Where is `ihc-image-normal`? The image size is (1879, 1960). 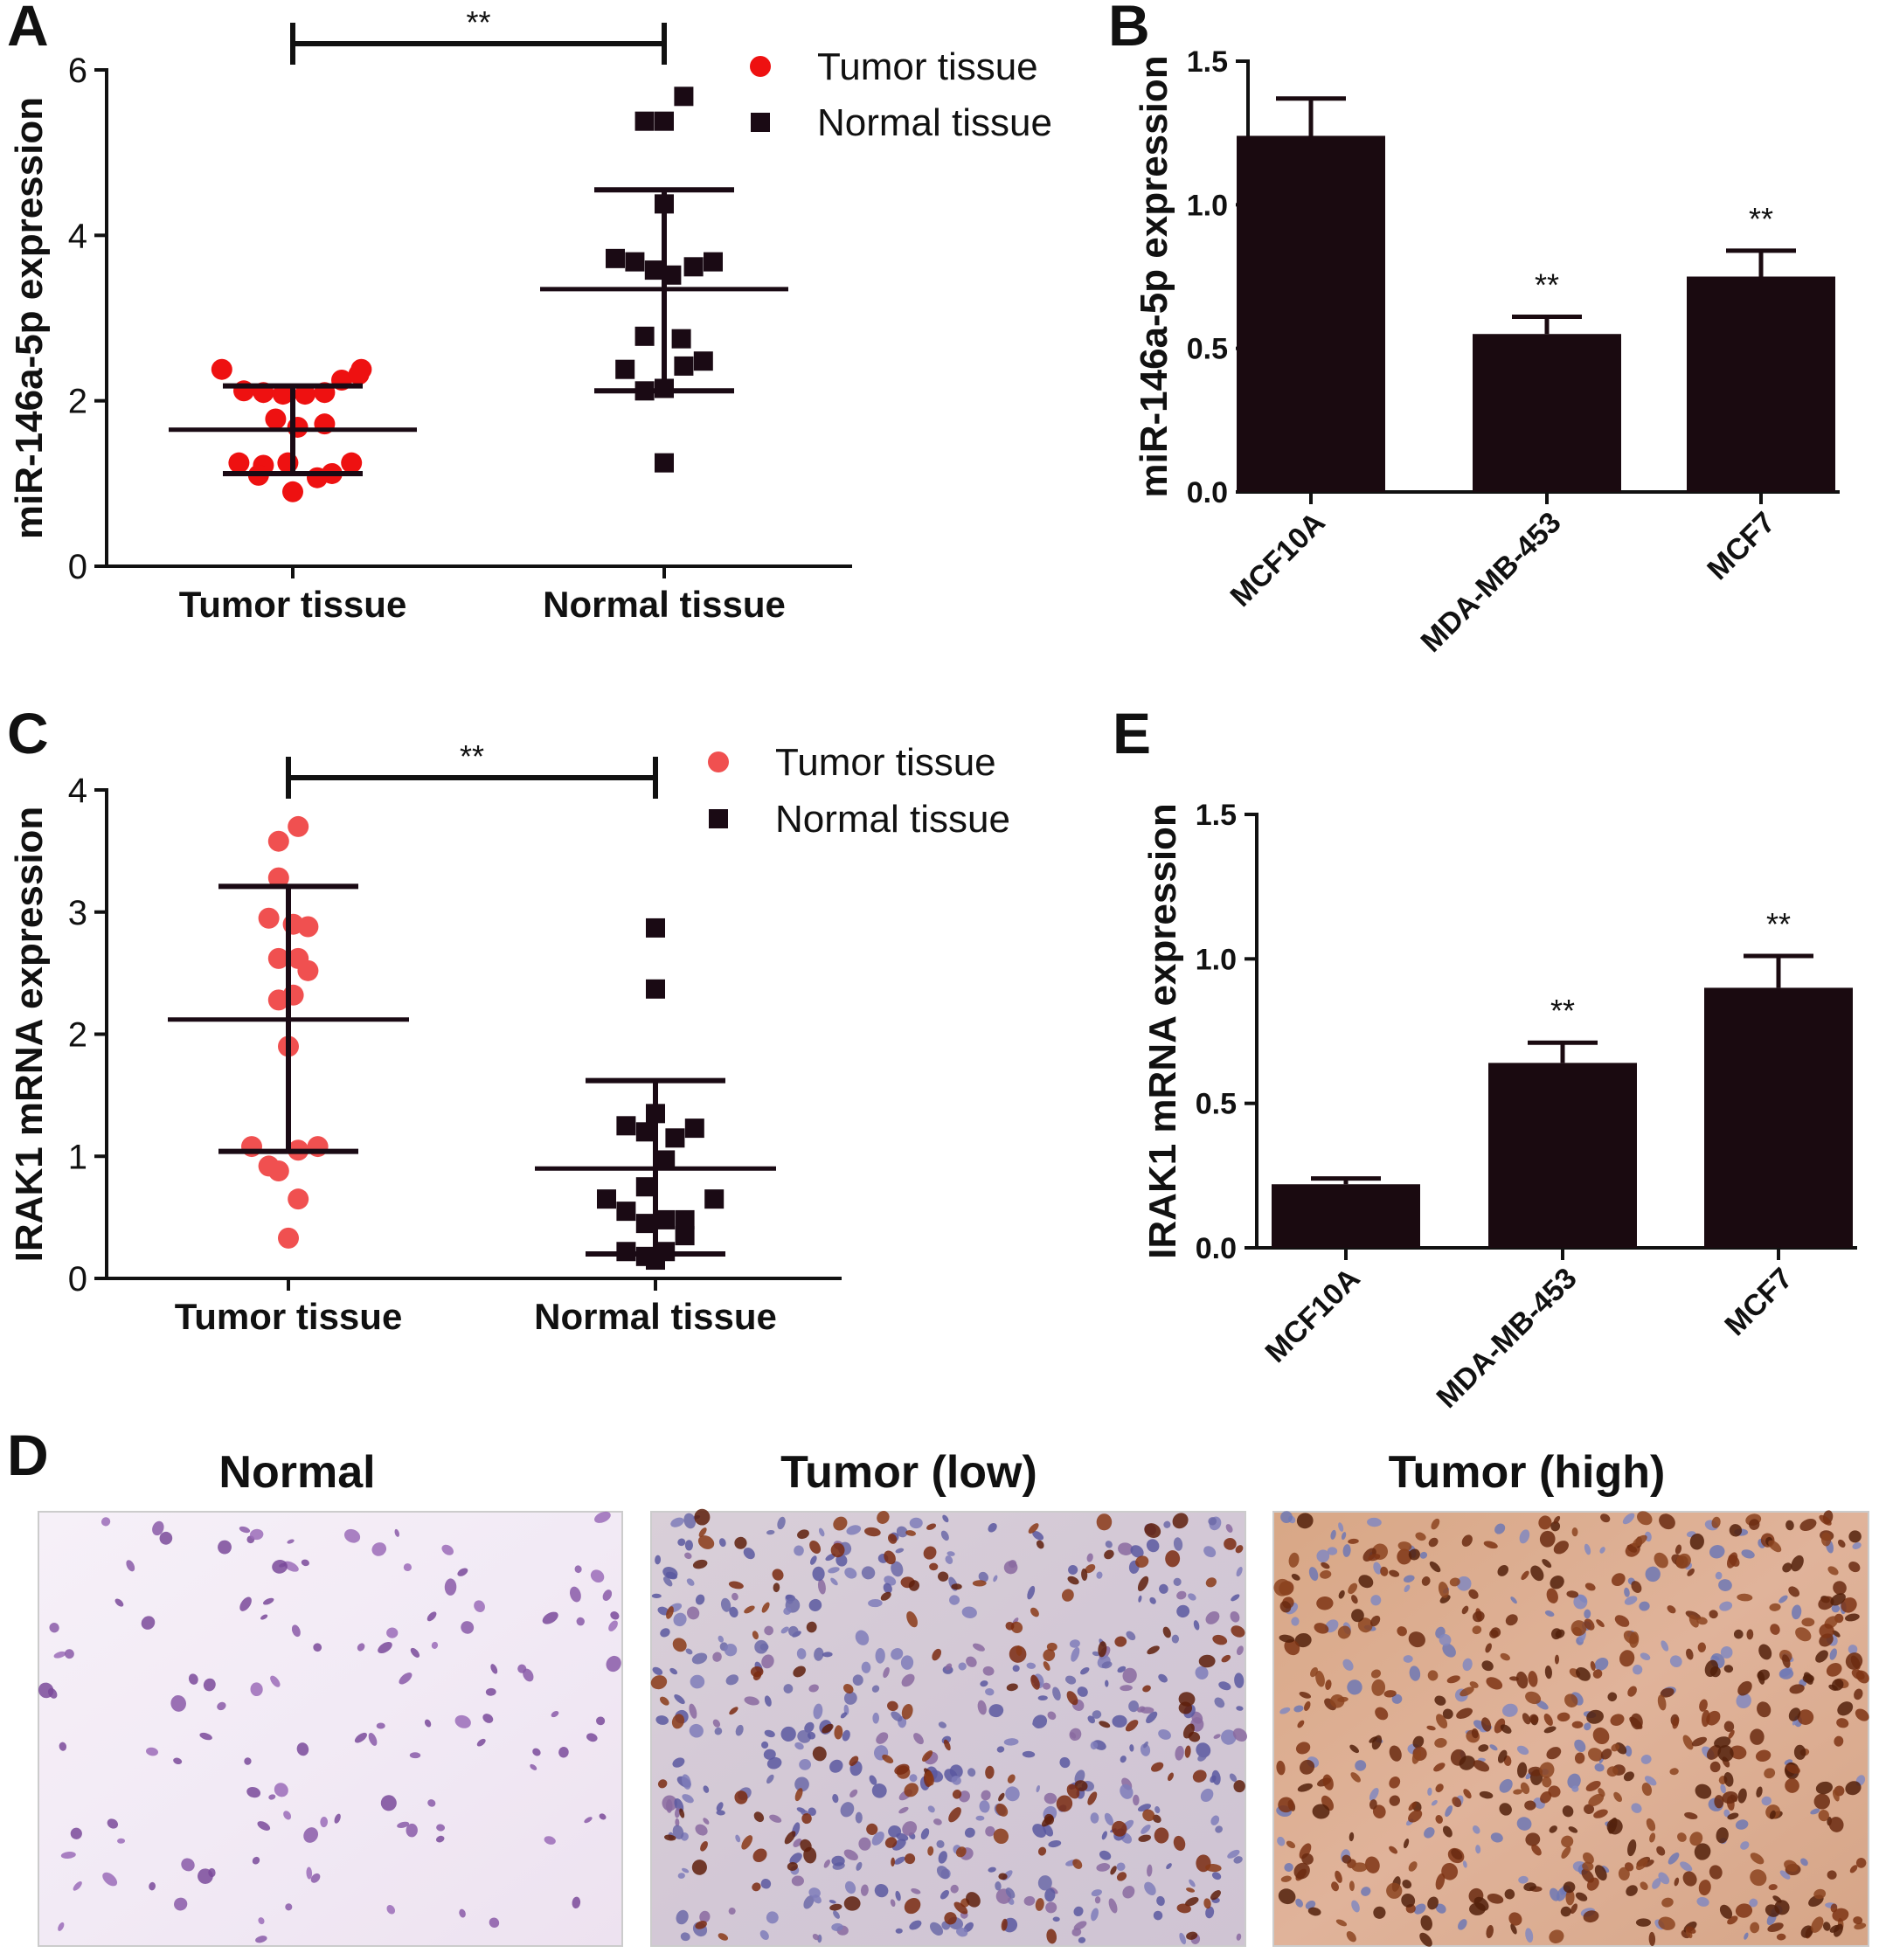 ihc-image-normal is located at coordinates (330, 1729).